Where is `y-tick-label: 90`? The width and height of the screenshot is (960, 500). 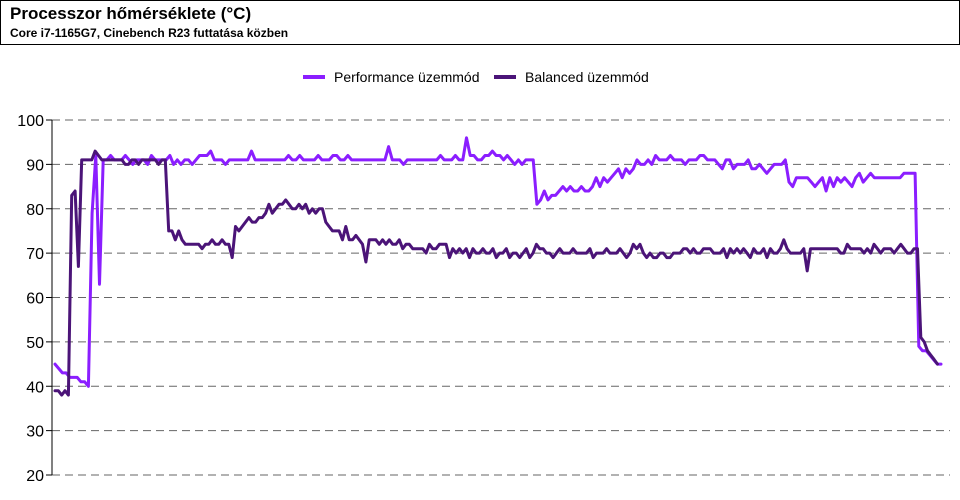
y-tick-label: 90 is located at coordinates (35, 165).